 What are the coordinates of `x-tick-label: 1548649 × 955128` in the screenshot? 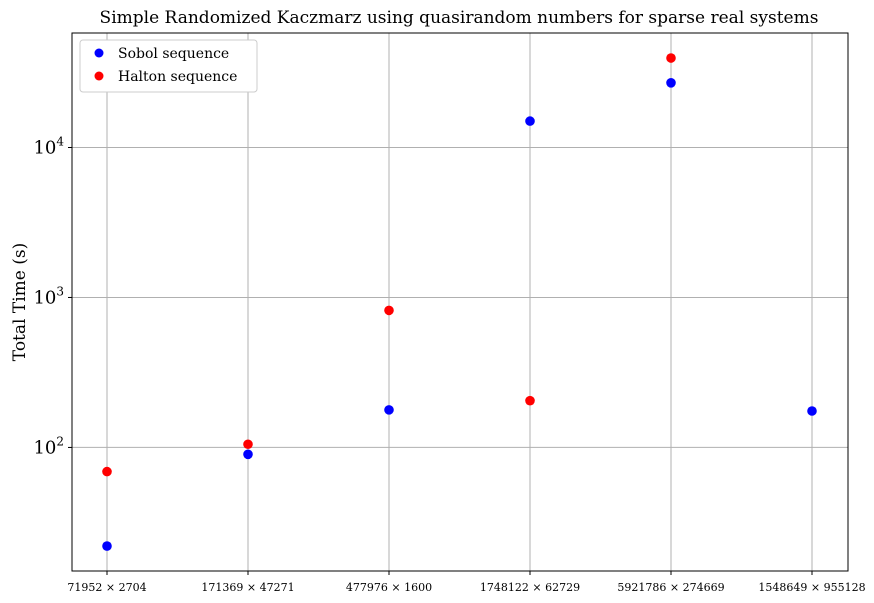 It's located at (811, 587).